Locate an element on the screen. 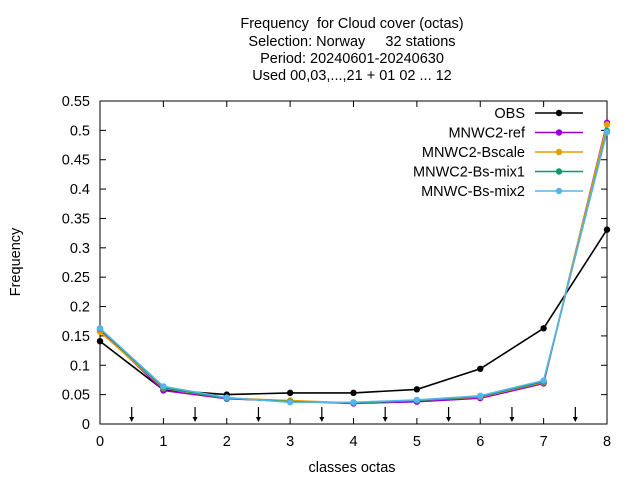 This screenshot has height=480, width=640. x-tick-label: 4 is located at coordinates (353, 442).